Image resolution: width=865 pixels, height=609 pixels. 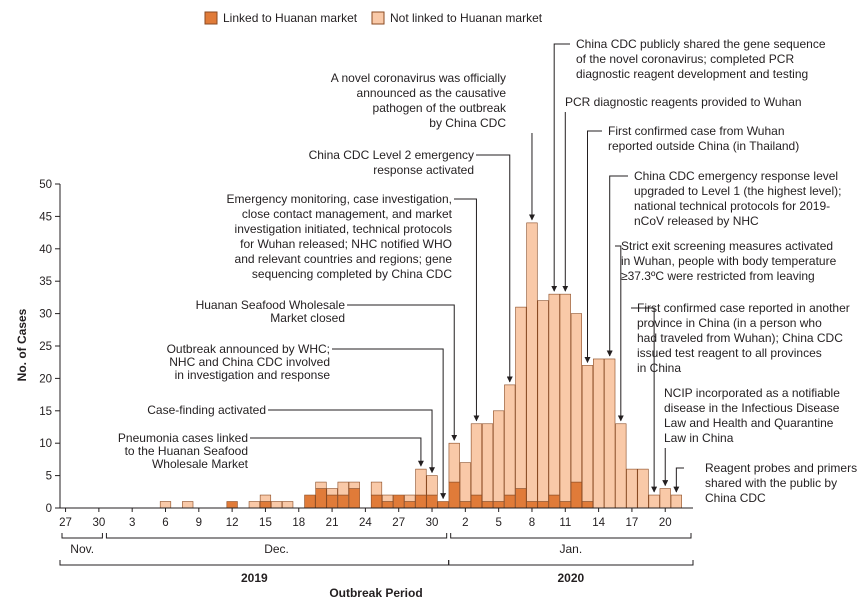 What do you see at coordinates (45, 444) in the screenshot?
I see `y-tick-label: 10` at bounding box center [45, 444].